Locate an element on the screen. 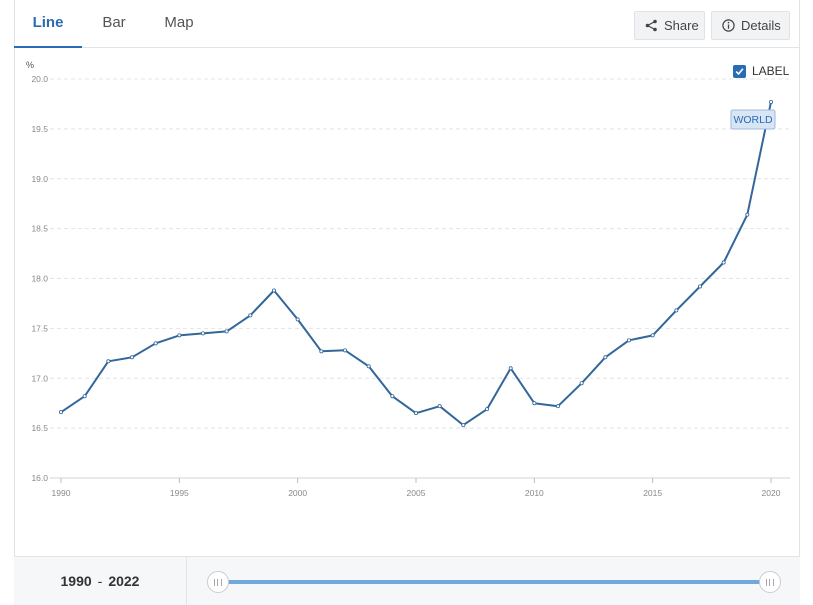 The width and height of the screenshot is (813, 605). x-tick-label: 2020 is located at coordinates (771, 493).